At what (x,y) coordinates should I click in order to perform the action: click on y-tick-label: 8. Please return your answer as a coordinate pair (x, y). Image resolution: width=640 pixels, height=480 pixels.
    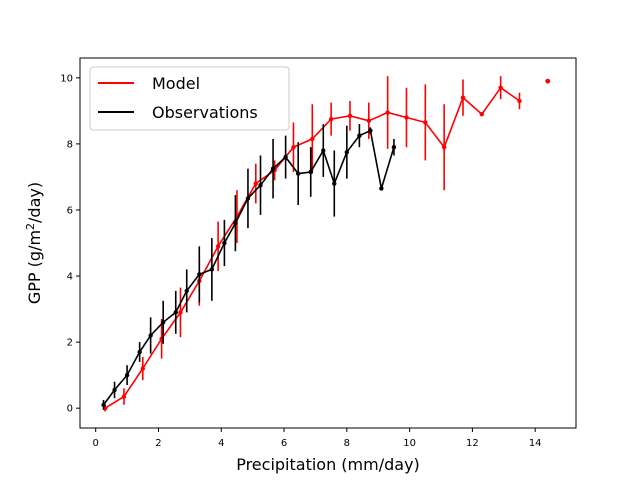
    Looking at the image, I should click on (70, 144).